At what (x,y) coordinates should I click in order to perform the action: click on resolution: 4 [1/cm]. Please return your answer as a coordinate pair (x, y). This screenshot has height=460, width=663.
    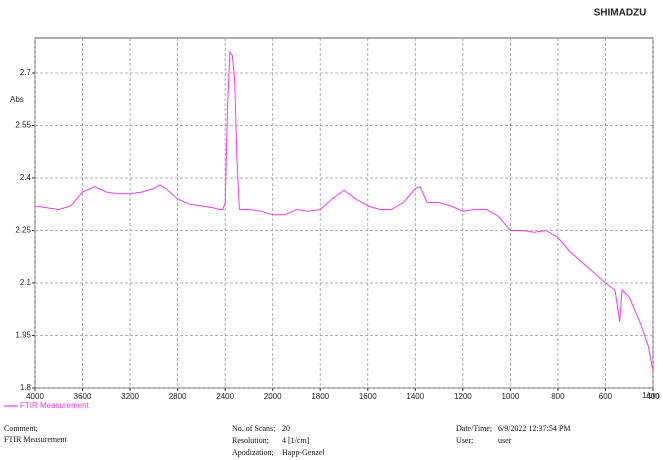
    Looking at the image, I should click on (296, 440).